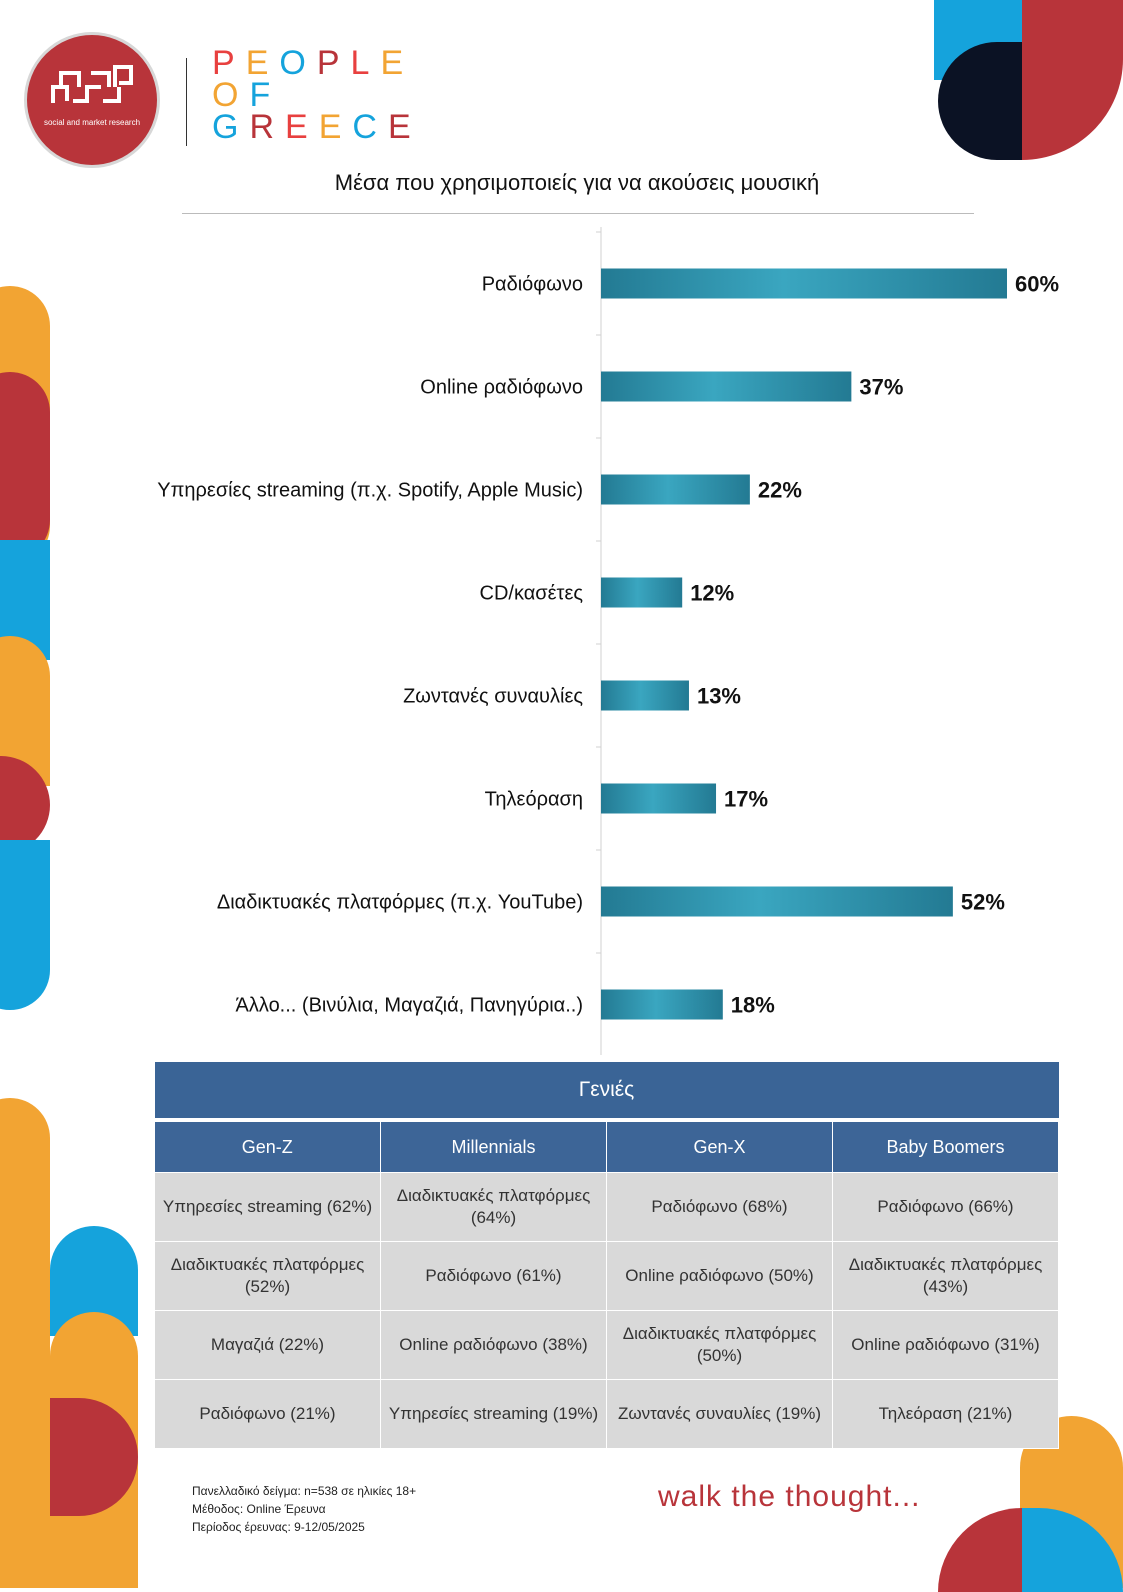  I want to click on category-label: Online ραδιόφωνο, so click(501, 388).